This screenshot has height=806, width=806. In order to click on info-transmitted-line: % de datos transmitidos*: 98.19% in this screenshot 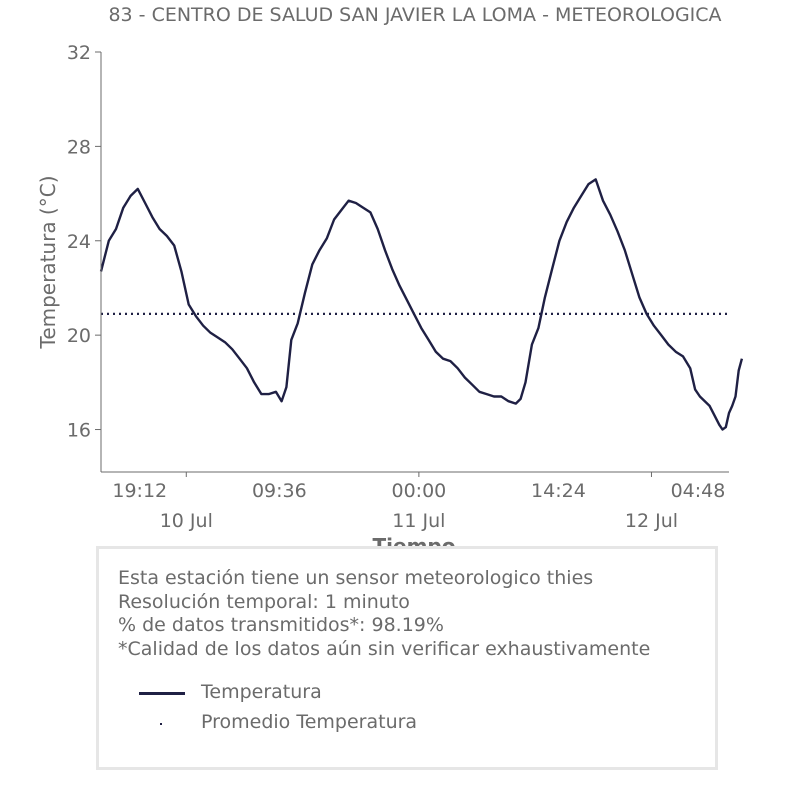, I will do `click(281, 625)`.